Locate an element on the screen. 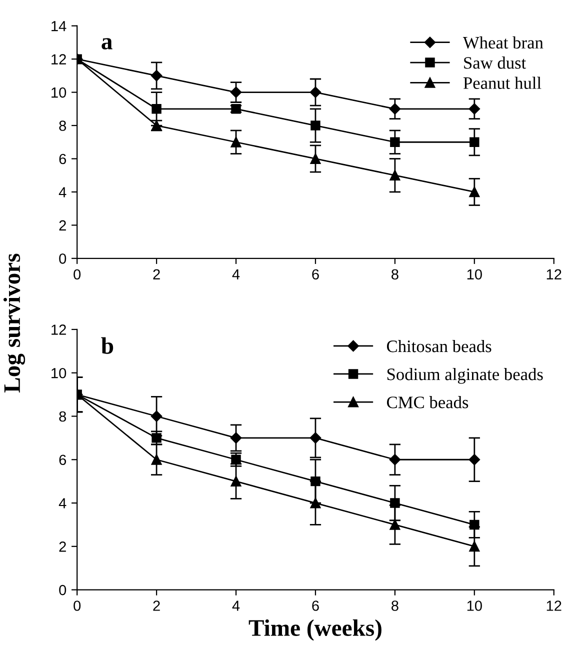  legend-label: CMC beads is located at coordinates (427, 402).